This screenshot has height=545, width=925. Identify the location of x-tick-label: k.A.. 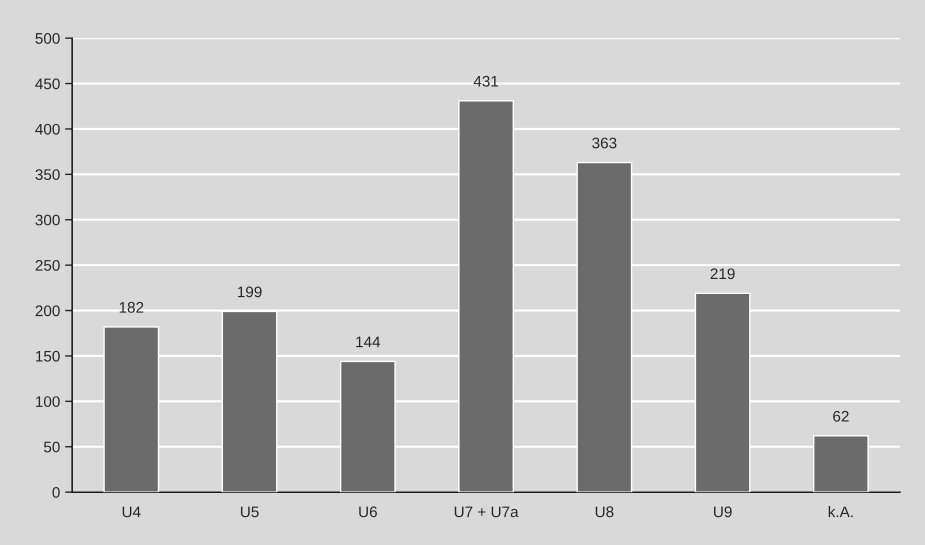
(840, 512).